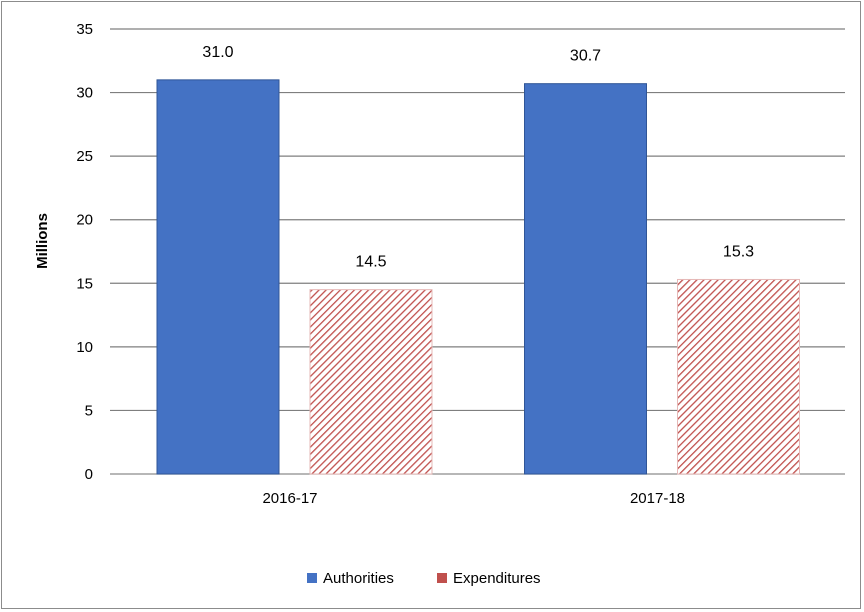 The height and width of the screenshot is (612, 864). I want to click on data-label: 31.0, so click(217, 52).